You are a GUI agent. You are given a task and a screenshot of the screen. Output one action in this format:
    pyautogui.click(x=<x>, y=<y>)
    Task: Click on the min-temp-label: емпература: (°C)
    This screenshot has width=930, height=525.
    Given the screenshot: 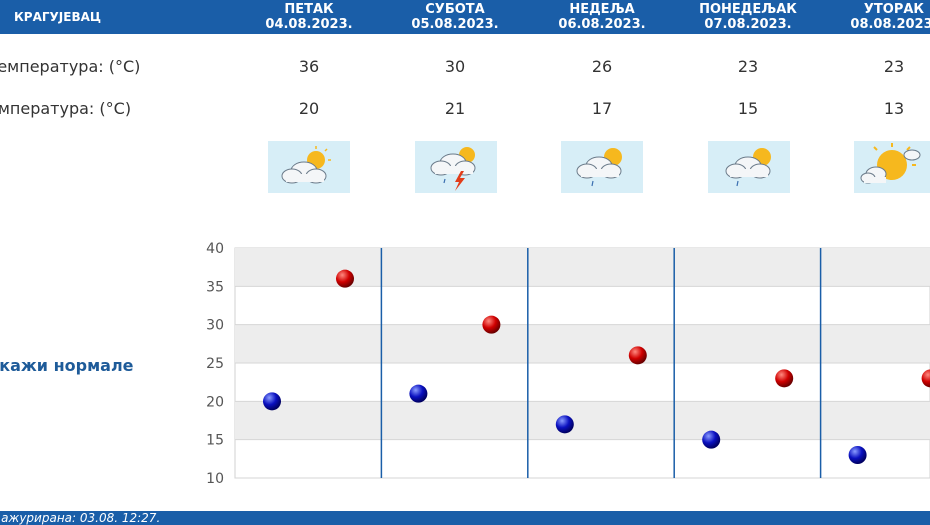 What is the action you would take?
    pyautogui.click(x=66, y=108)
    